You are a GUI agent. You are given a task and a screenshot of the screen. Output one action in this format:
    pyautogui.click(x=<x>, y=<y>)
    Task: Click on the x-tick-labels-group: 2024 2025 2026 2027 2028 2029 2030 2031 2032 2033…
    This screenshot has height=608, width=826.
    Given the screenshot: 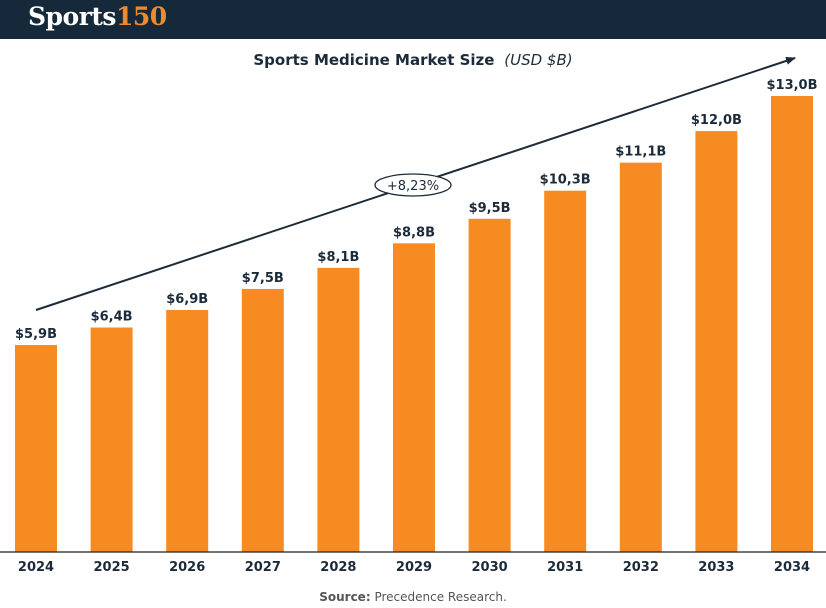 What is the action you would take?
    pyautogui.click(x=414, y=567)
    